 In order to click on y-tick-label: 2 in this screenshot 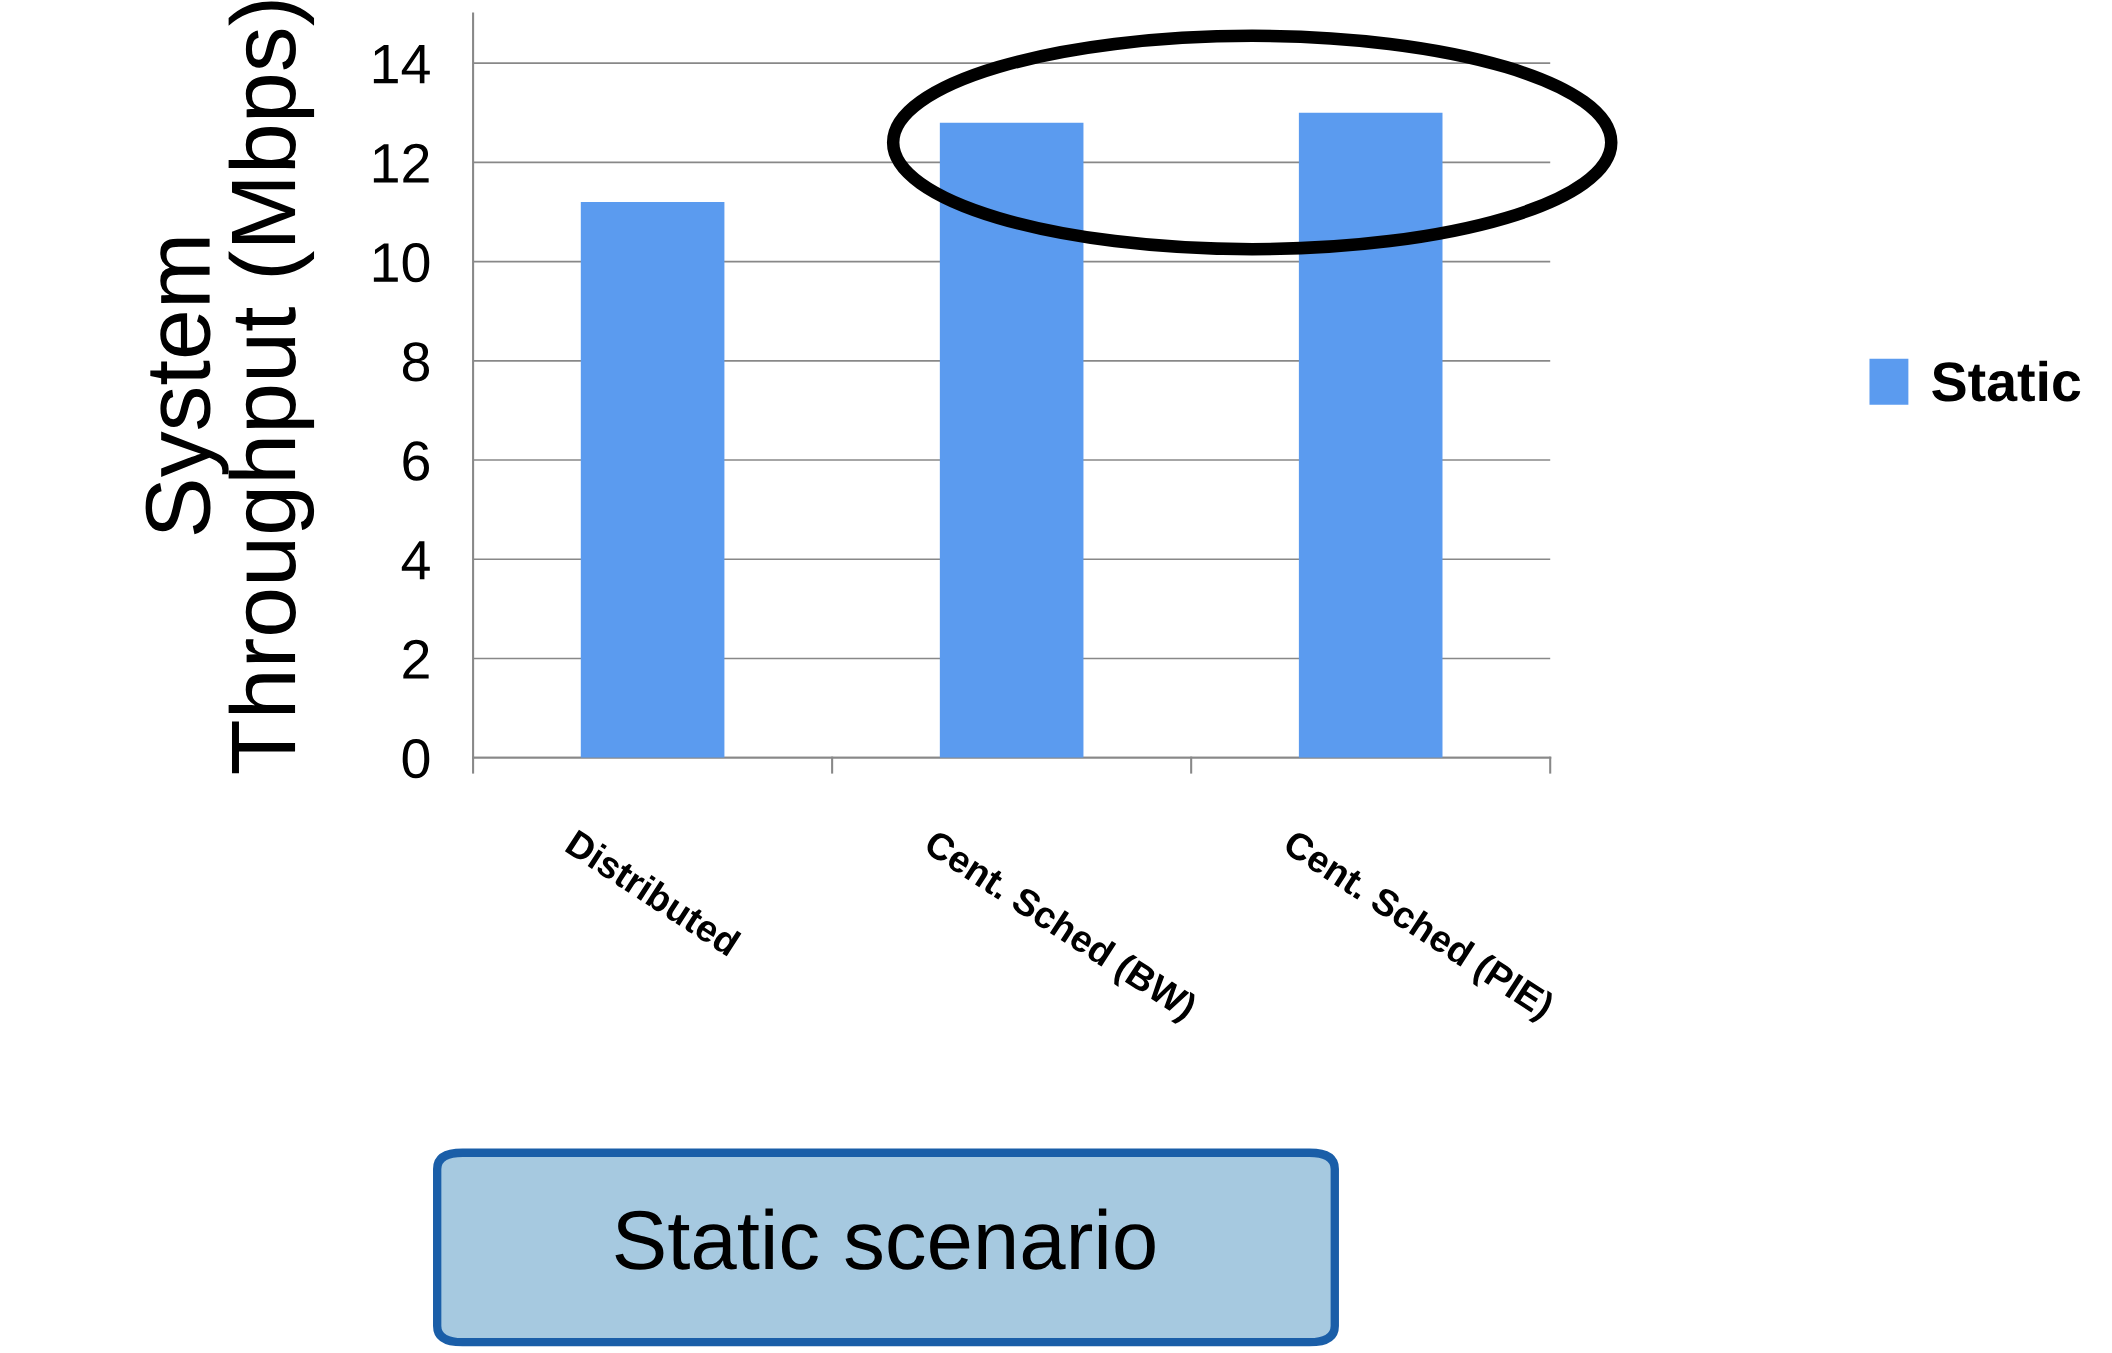, I will do `click(416, 659)`.